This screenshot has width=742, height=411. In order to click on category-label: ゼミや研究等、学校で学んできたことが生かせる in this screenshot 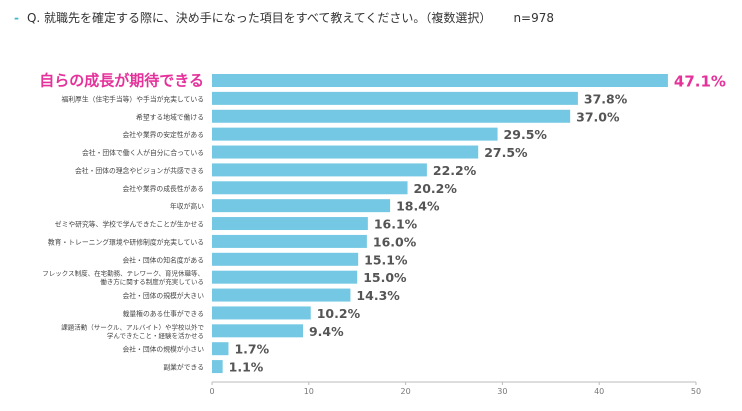, I will do `click(129, 224)`.